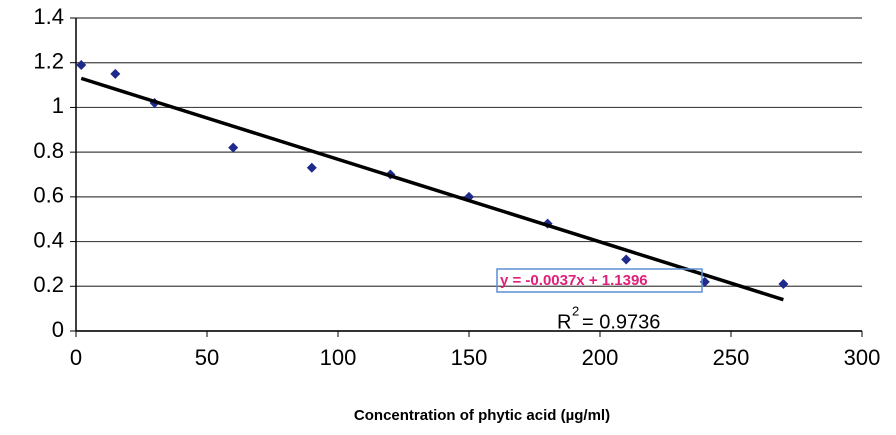 The image size is (896, 435). What do you see at coordinates (48, 150) in the screenshot?
I see `y-tick-label: 0.8` at bounding box center [48, 150].